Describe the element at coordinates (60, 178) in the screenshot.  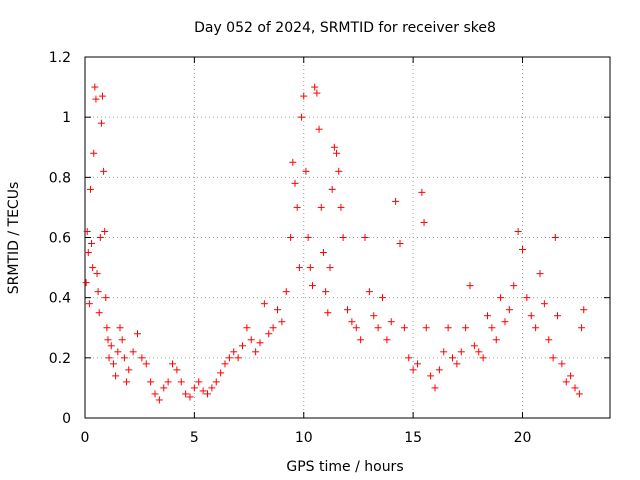
I see `y-tick-label: 0.8` at that location.